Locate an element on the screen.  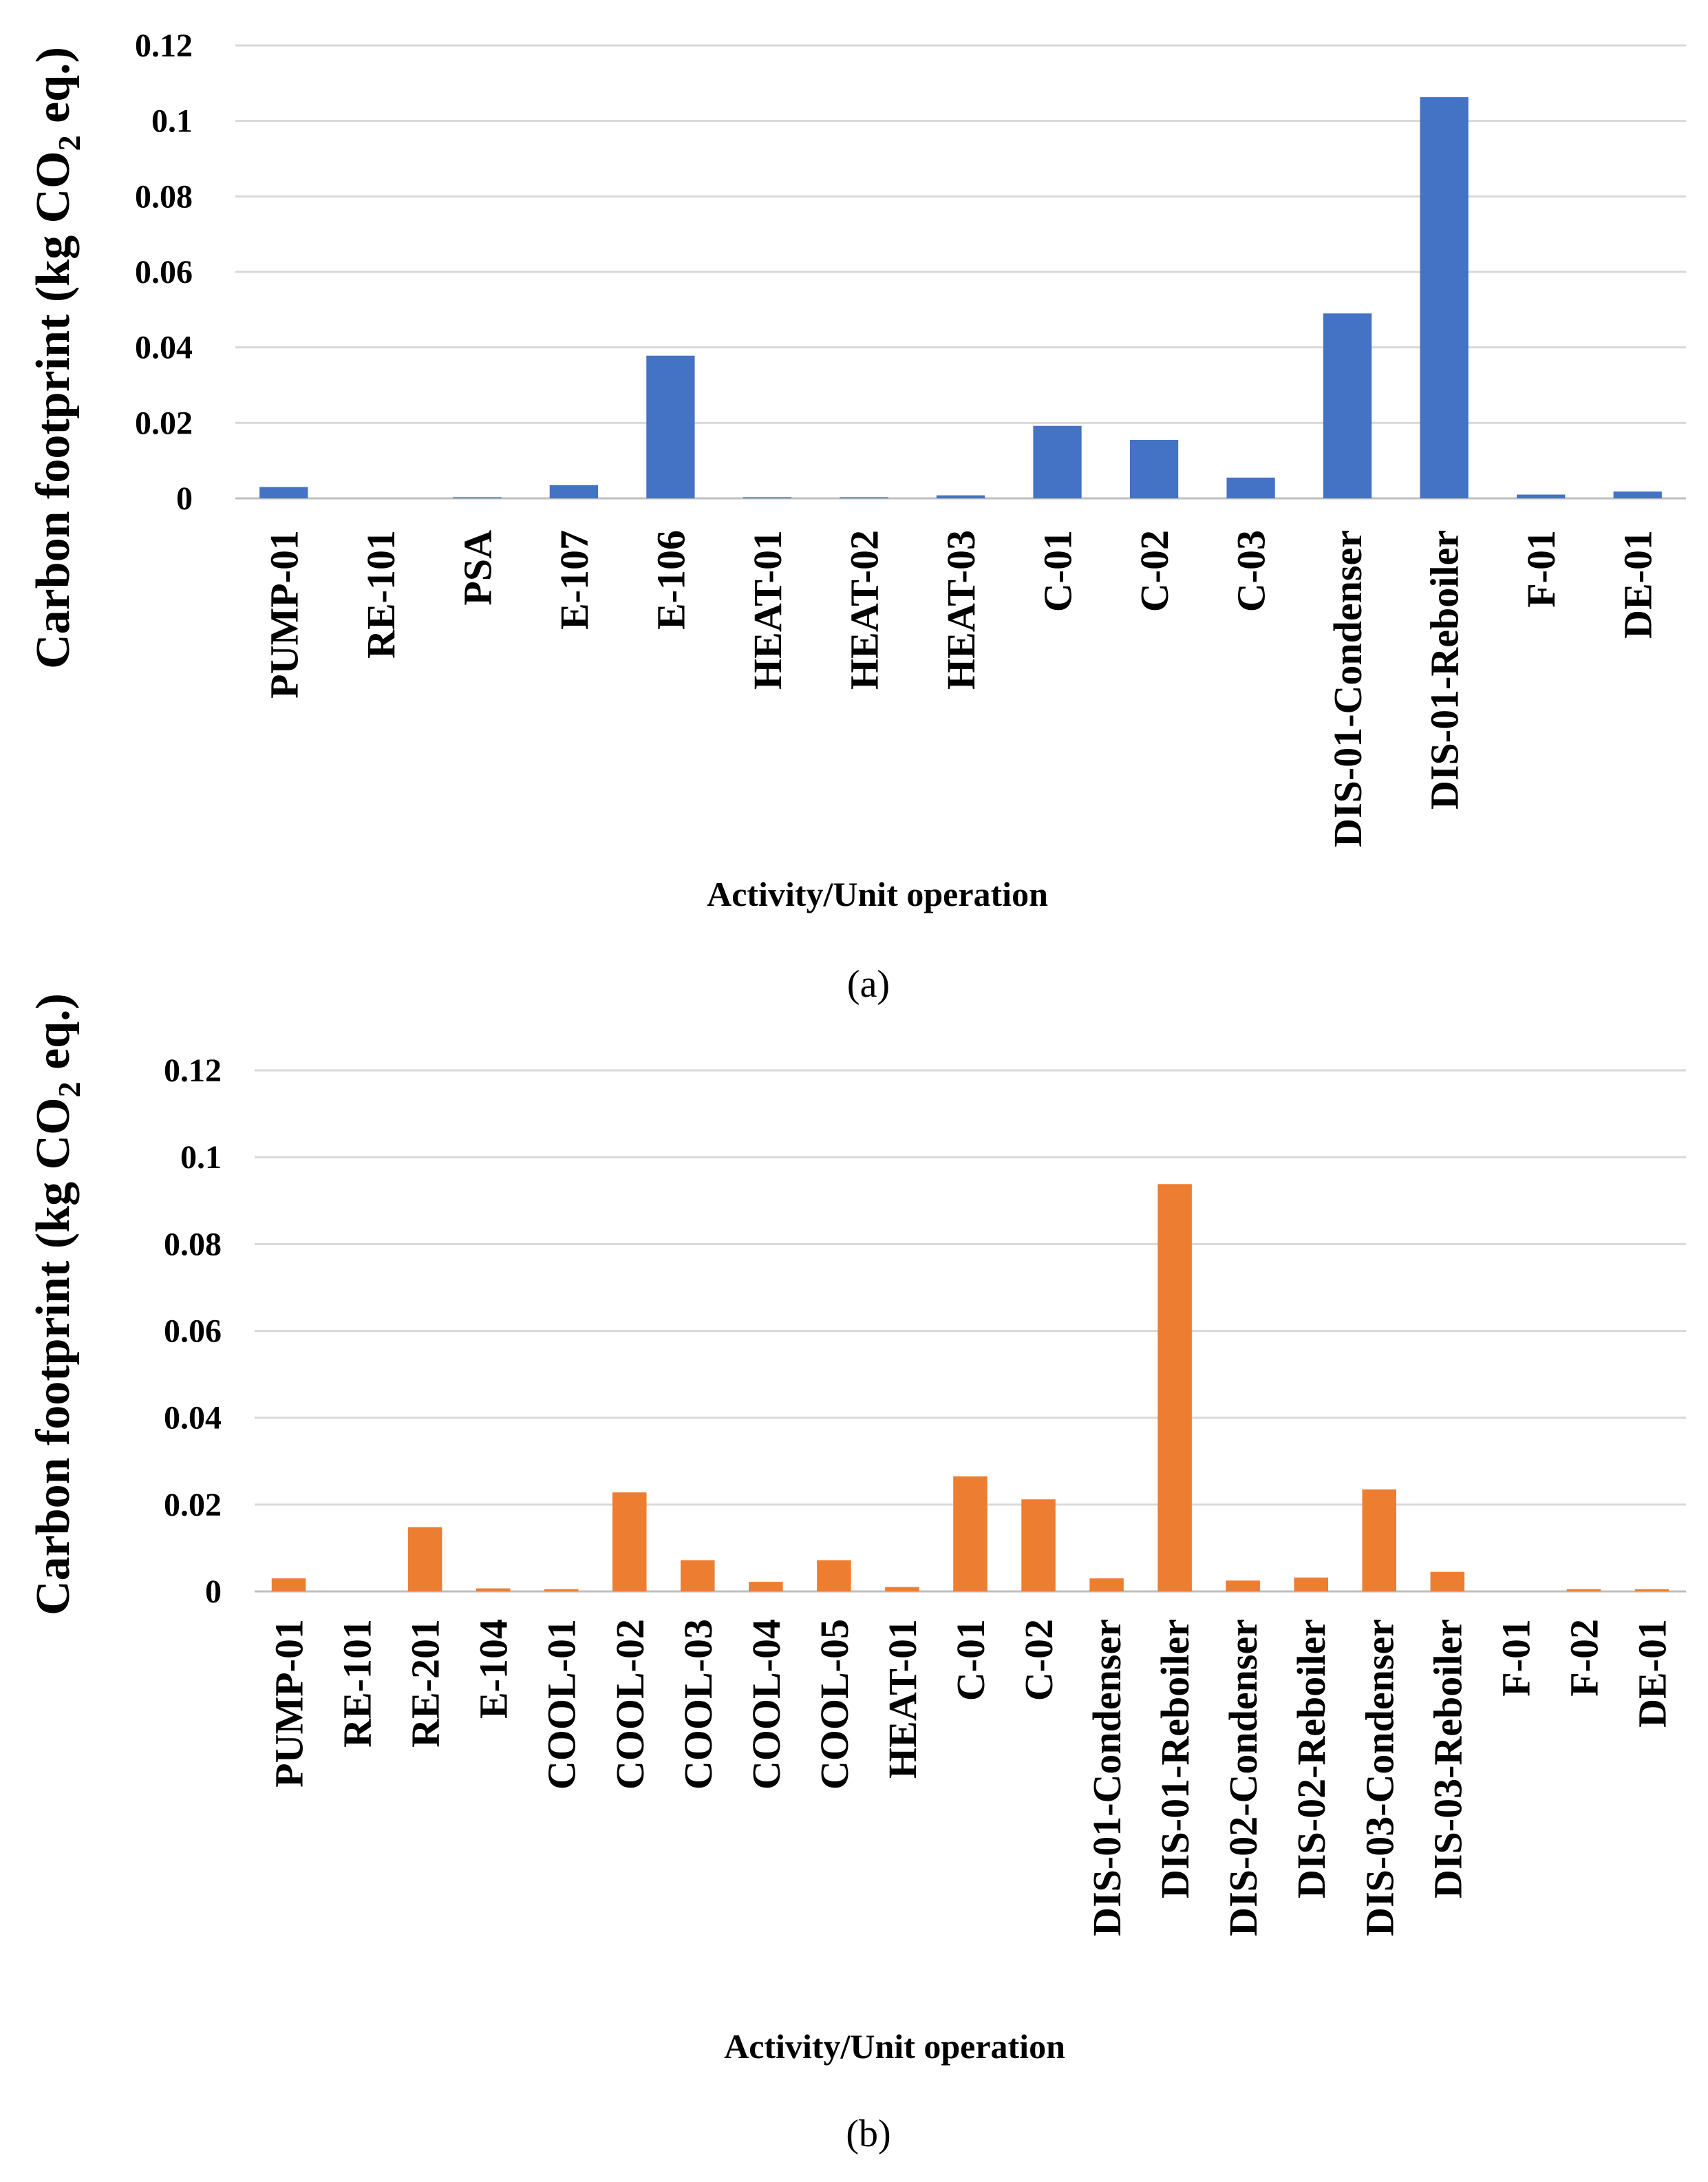
category-label: COOL-05 is located at coordinates (834, 1704).